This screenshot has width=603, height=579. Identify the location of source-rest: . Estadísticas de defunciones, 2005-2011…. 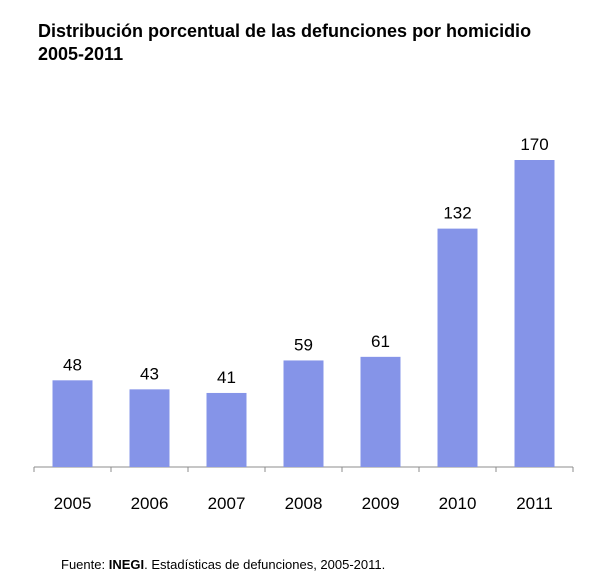
(265, 564).